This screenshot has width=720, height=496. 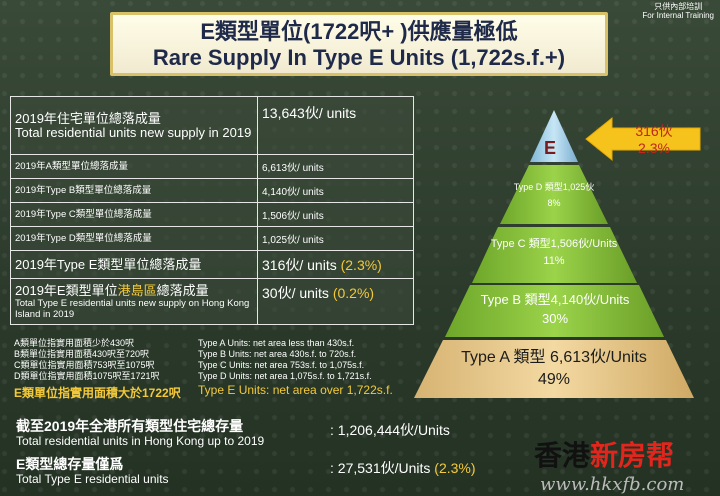 I want to click on pyramid-layer-d, so click(x=554, y=194).